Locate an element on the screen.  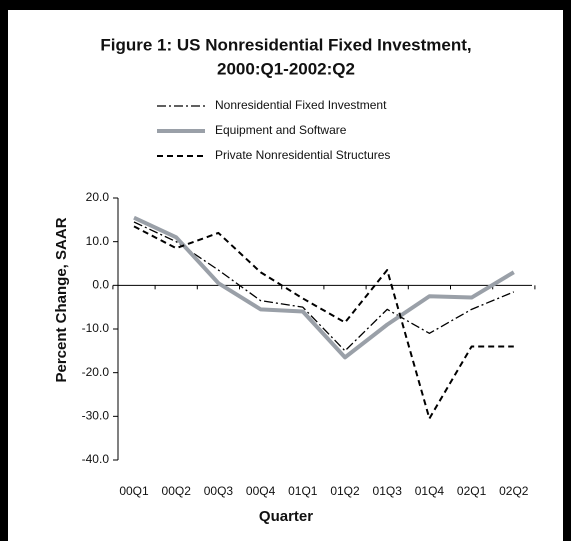
frame-right is located at coordinates (567, 270).